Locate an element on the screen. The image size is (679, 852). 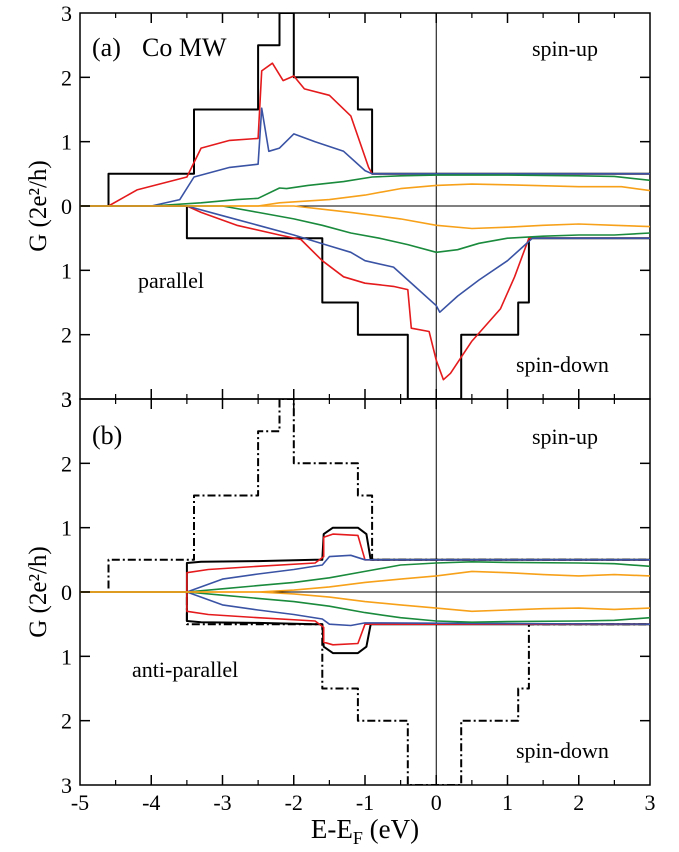
panel-a-spin-down: spin-down is located at coordinates (562, 364).